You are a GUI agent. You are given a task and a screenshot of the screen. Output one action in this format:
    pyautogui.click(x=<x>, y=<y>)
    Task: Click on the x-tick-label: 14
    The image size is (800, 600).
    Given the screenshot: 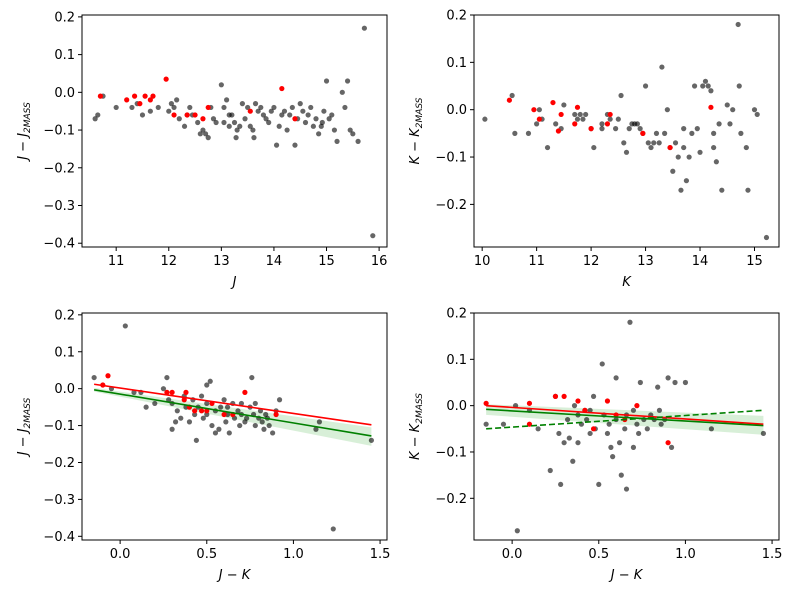 What is the action you would take?
    pyautogui.click(x=700, y=261)
    